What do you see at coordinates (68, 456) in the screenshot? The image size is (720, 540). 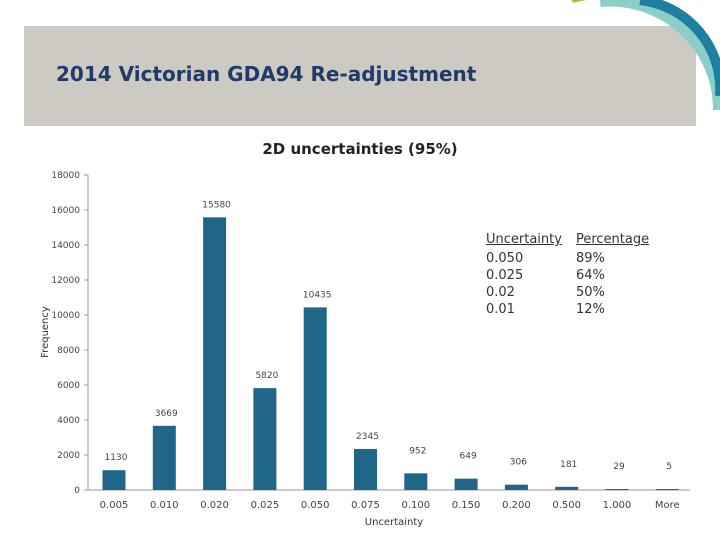 I see `y-tick-label: 2000` at bounding box center [68, 456].